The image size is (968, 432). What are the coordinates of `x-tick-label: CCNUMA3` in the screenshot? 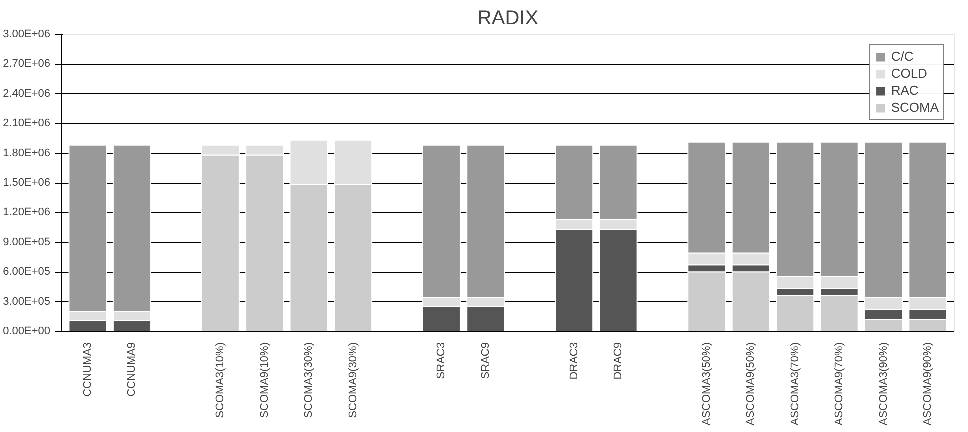 It's located at (88, 369).